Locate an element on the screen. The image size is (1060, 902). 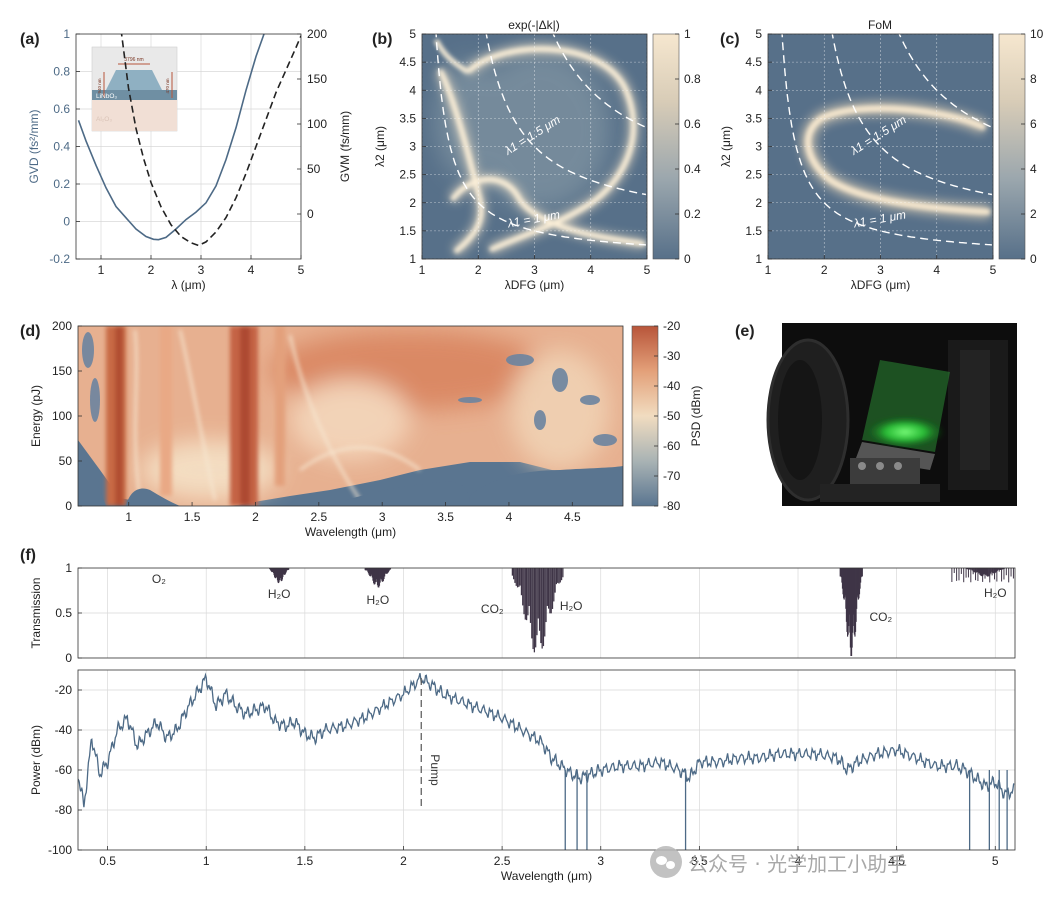
inset-height-right-label: 470 nm is located at coordinates (167, 85).